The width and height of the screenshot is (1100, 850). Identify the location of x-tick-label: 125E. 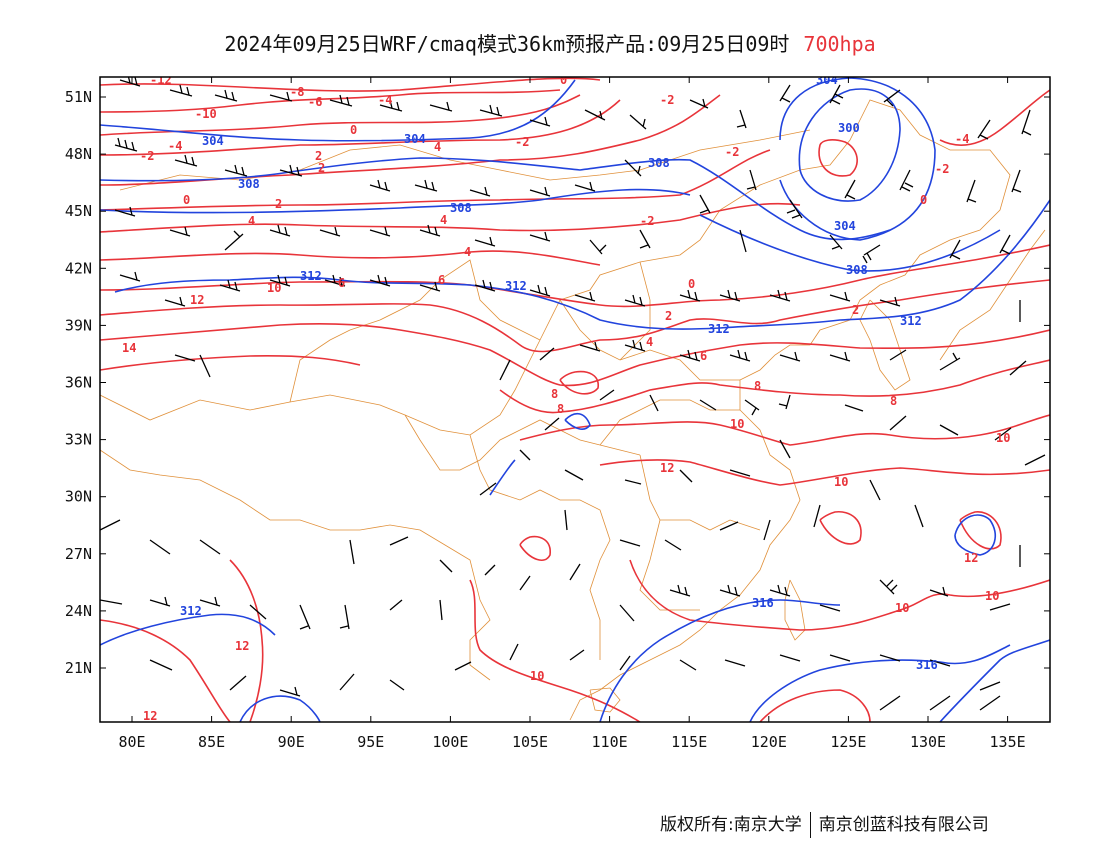
(848, 742).